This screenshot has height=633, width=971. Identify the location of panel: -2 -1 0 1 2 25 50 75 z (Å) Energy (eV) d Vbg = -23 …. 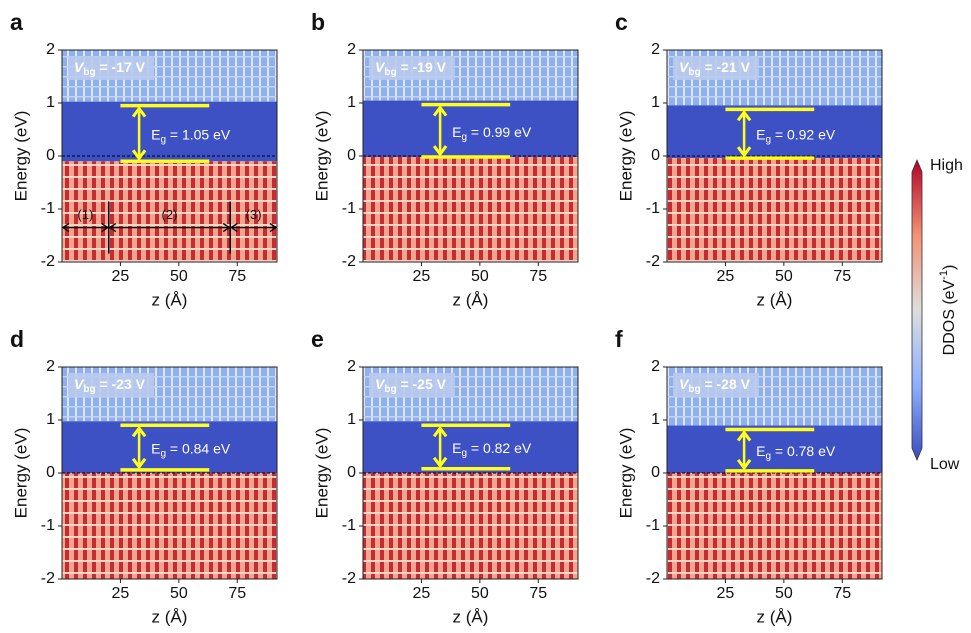
(144, 476).